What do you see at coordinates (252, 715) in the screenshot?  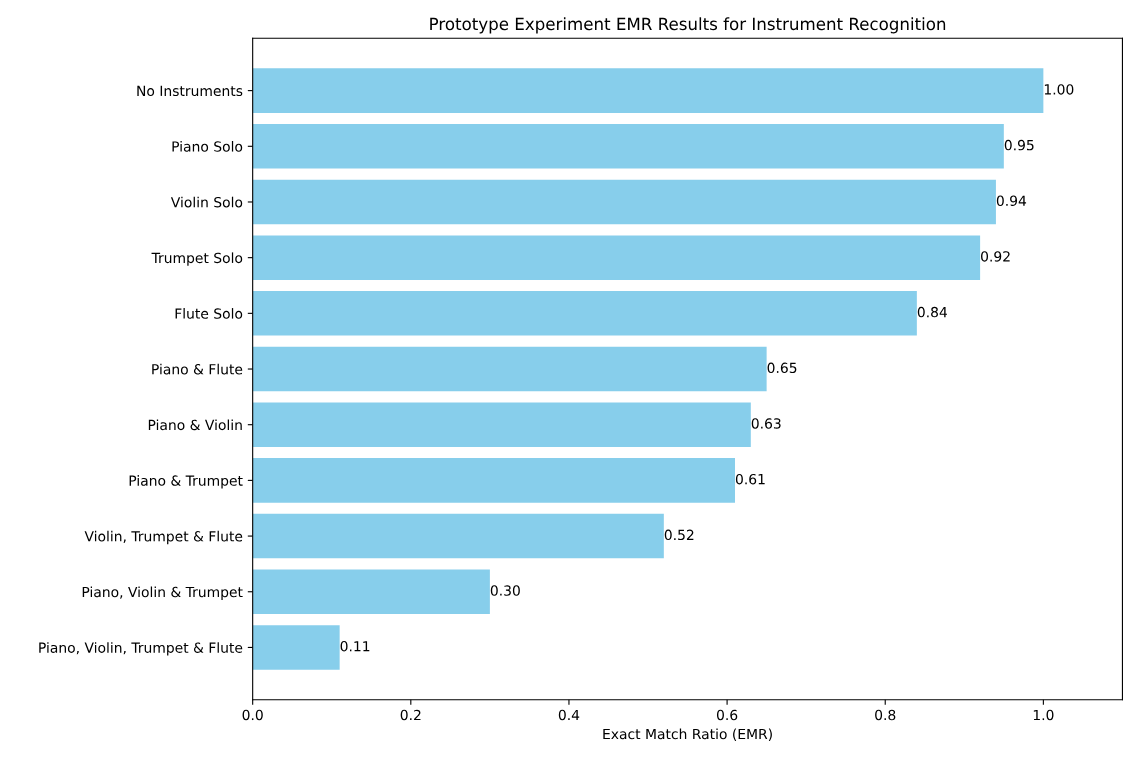 I see `x-tick-label: 0.0` at bounding box center [252, 715].